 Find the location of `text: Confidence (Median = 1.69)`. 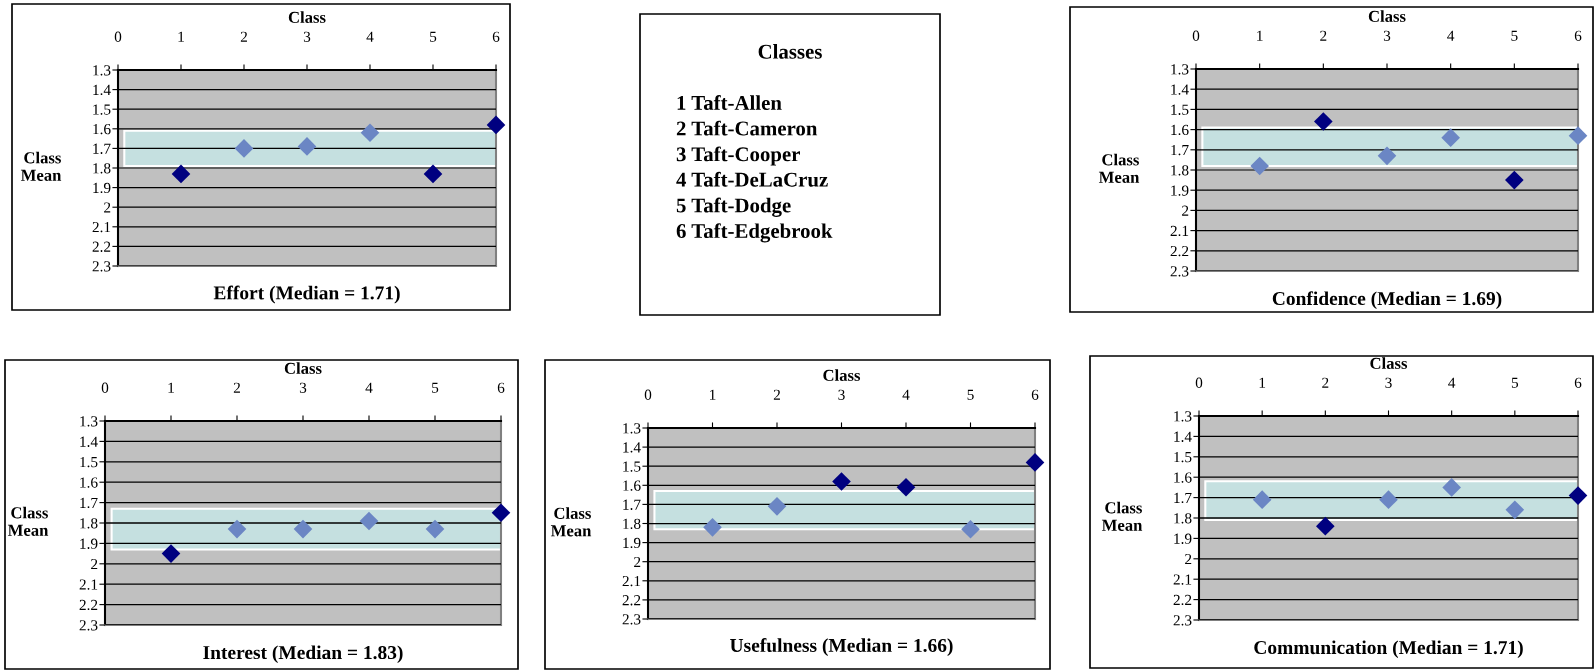

text: Confidence (Median = 1.69) is located at coordinates (1387, 300).